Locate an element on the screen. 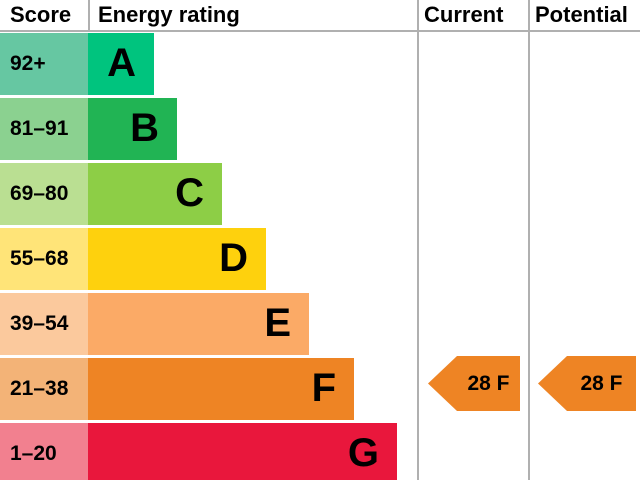  rating-row-e: 39–54 E is located at coordinates (320, 324).